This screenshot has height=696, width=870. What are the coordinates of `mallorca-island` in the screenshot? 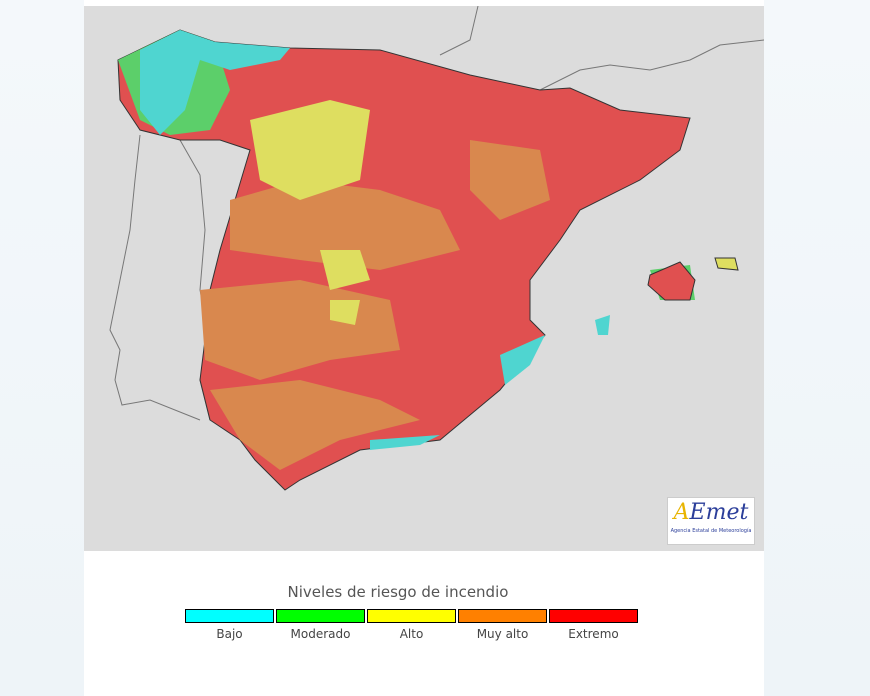 It's located at (671, 281).